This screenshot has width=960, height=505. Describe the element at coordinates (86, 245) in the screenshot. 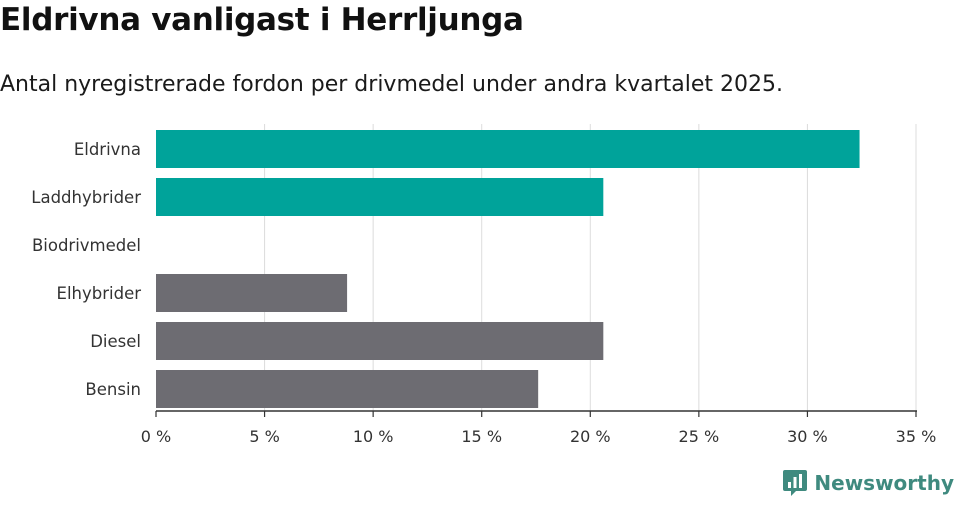

I see `category-label: Biodrivmedel` at that location.